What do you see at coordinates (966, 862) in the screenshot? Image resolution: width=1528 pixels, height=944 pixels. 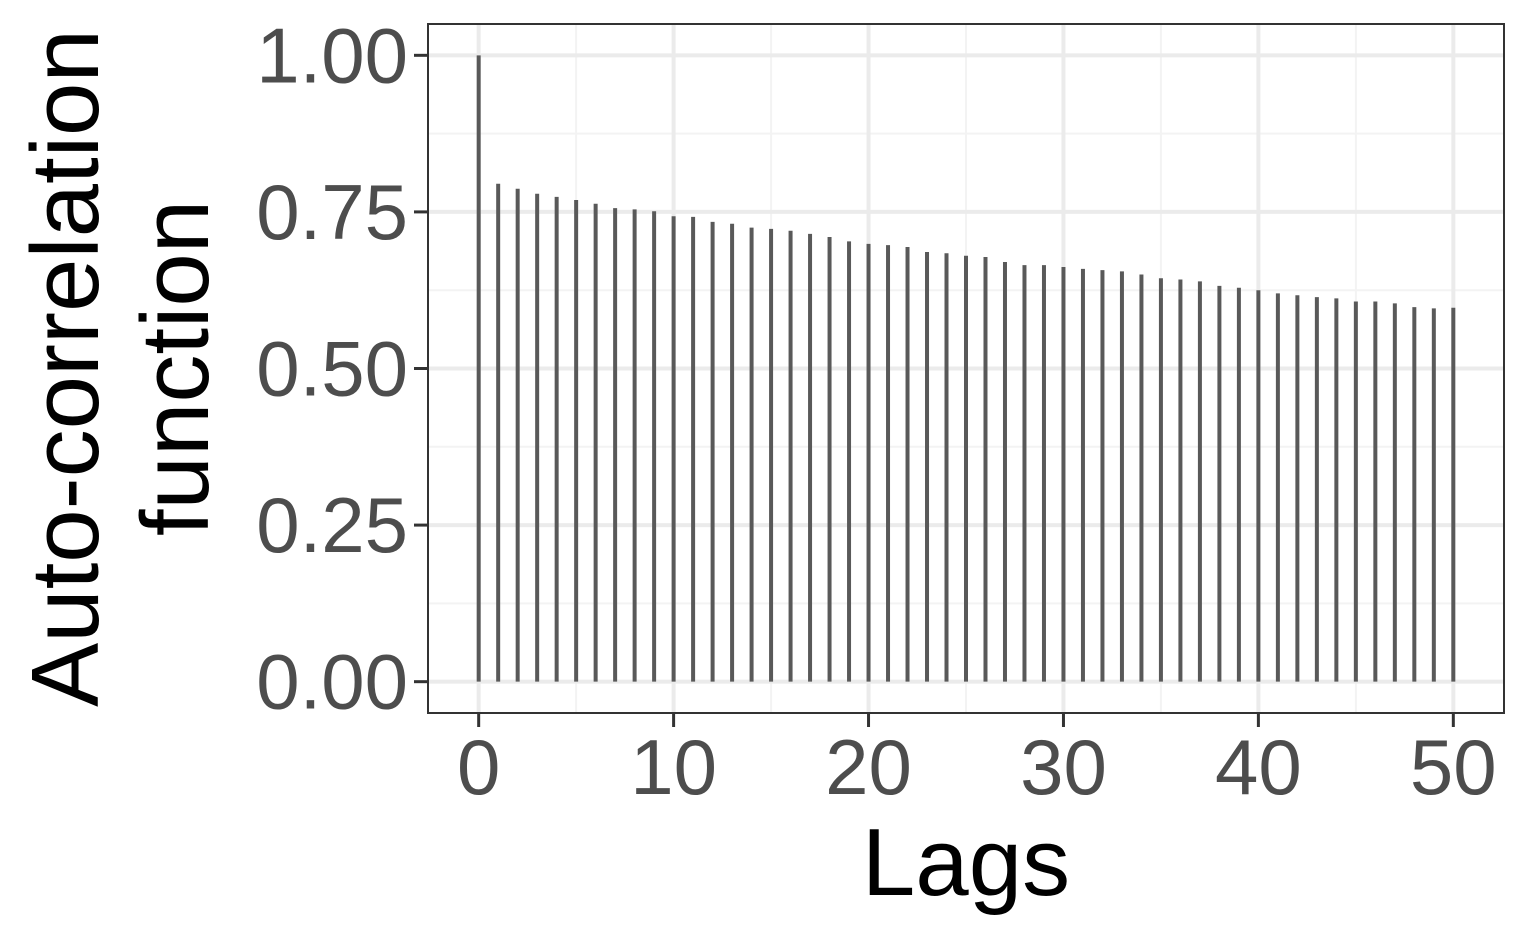 I see `x-axis-title: Lags` at bounding box center [966, 862].